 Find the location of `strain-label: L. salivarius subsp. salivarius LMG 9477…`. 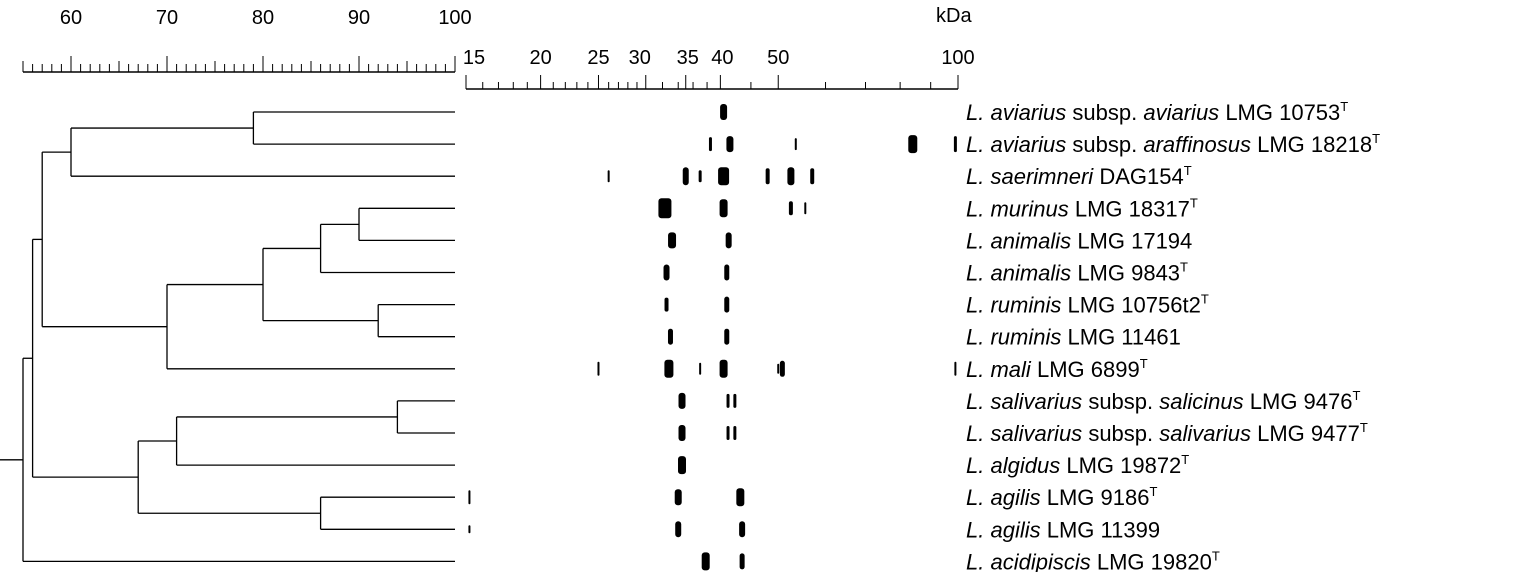

strain-label: L. salivarius subsp. salivarius LMG 9477… is located at coordinates (1167, 433).